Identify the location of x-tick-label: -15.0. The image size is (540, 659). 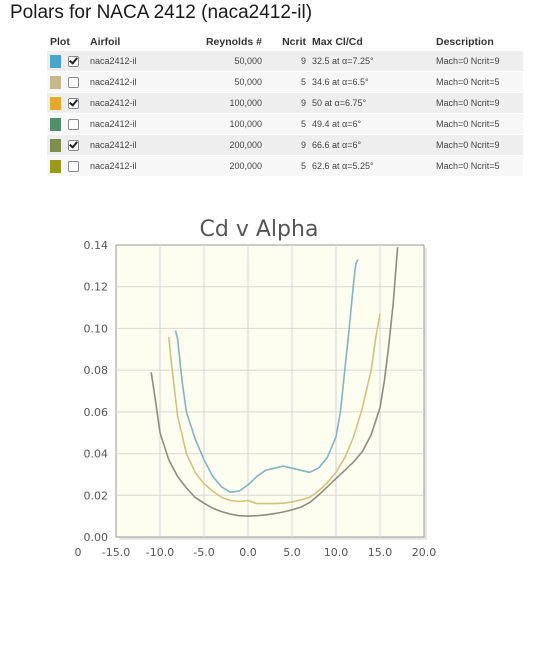
(116, 552).